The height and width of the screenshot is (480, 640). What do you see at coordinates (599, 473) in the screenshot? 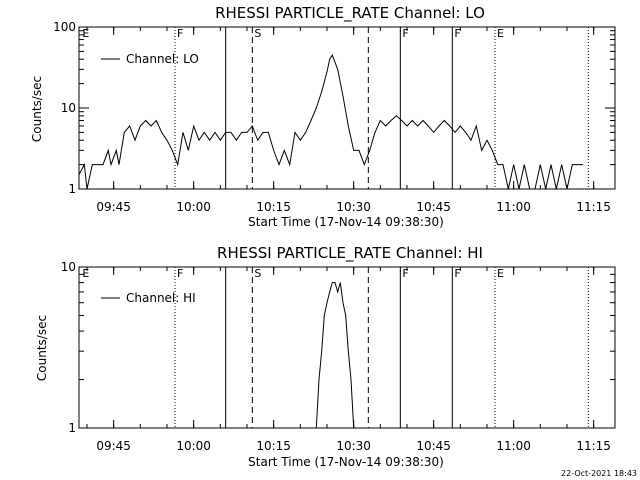
I see `generation-timestamp: 22-Oct-2021 18:43` at bounding box center [599, 473].